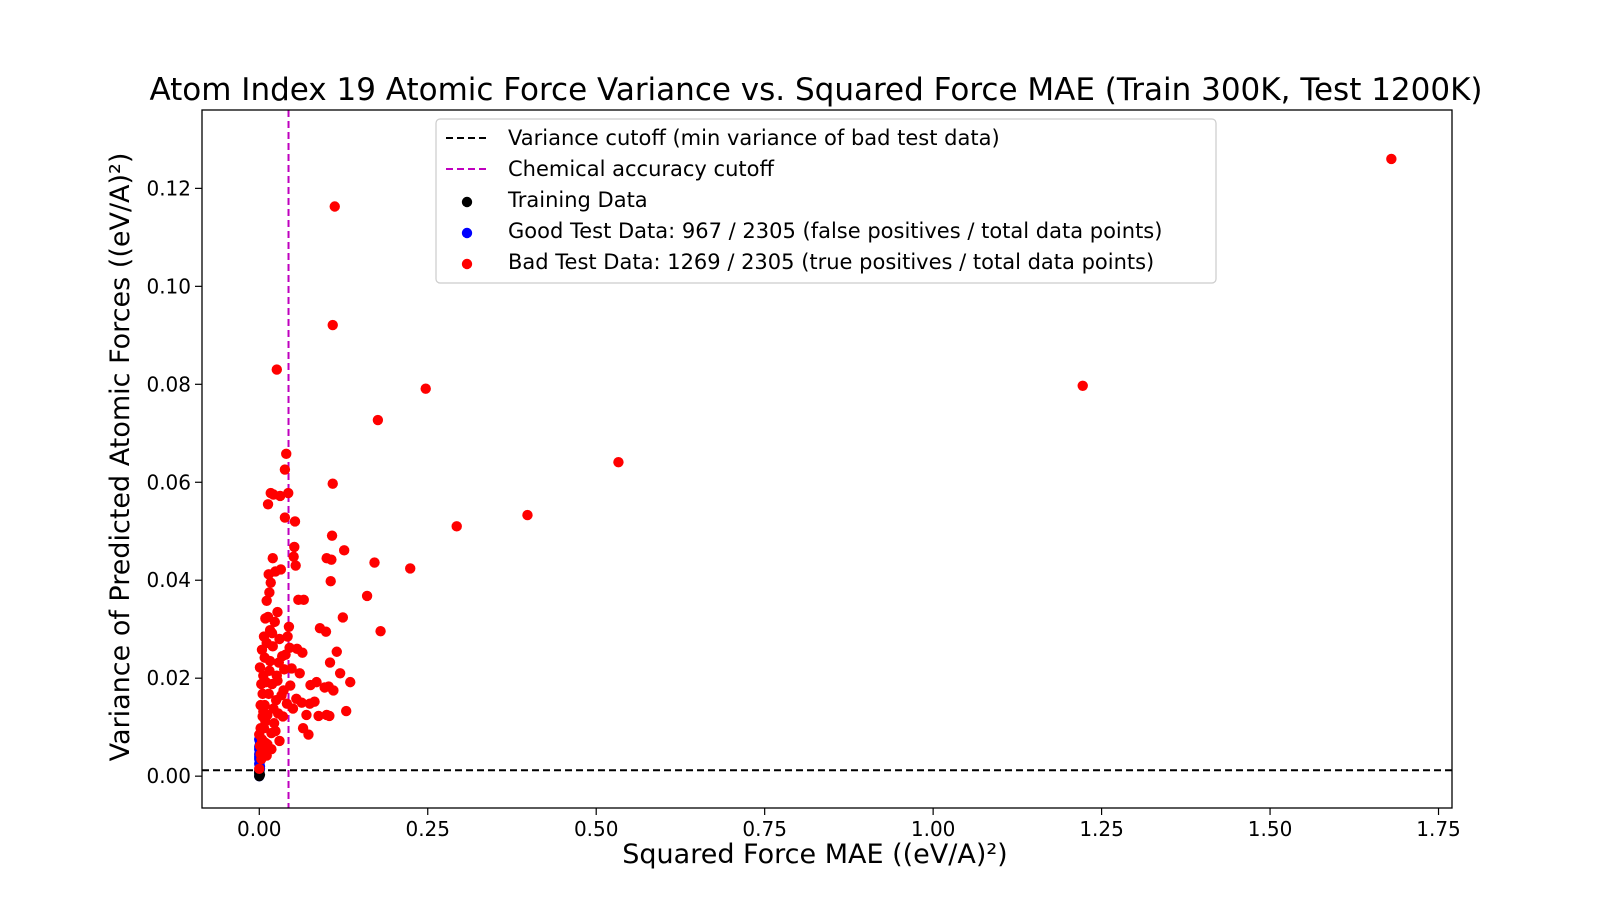 This screenshot has width=1600, height=900. I want to click on x-tick-label: 0.25, so click(427, 829).